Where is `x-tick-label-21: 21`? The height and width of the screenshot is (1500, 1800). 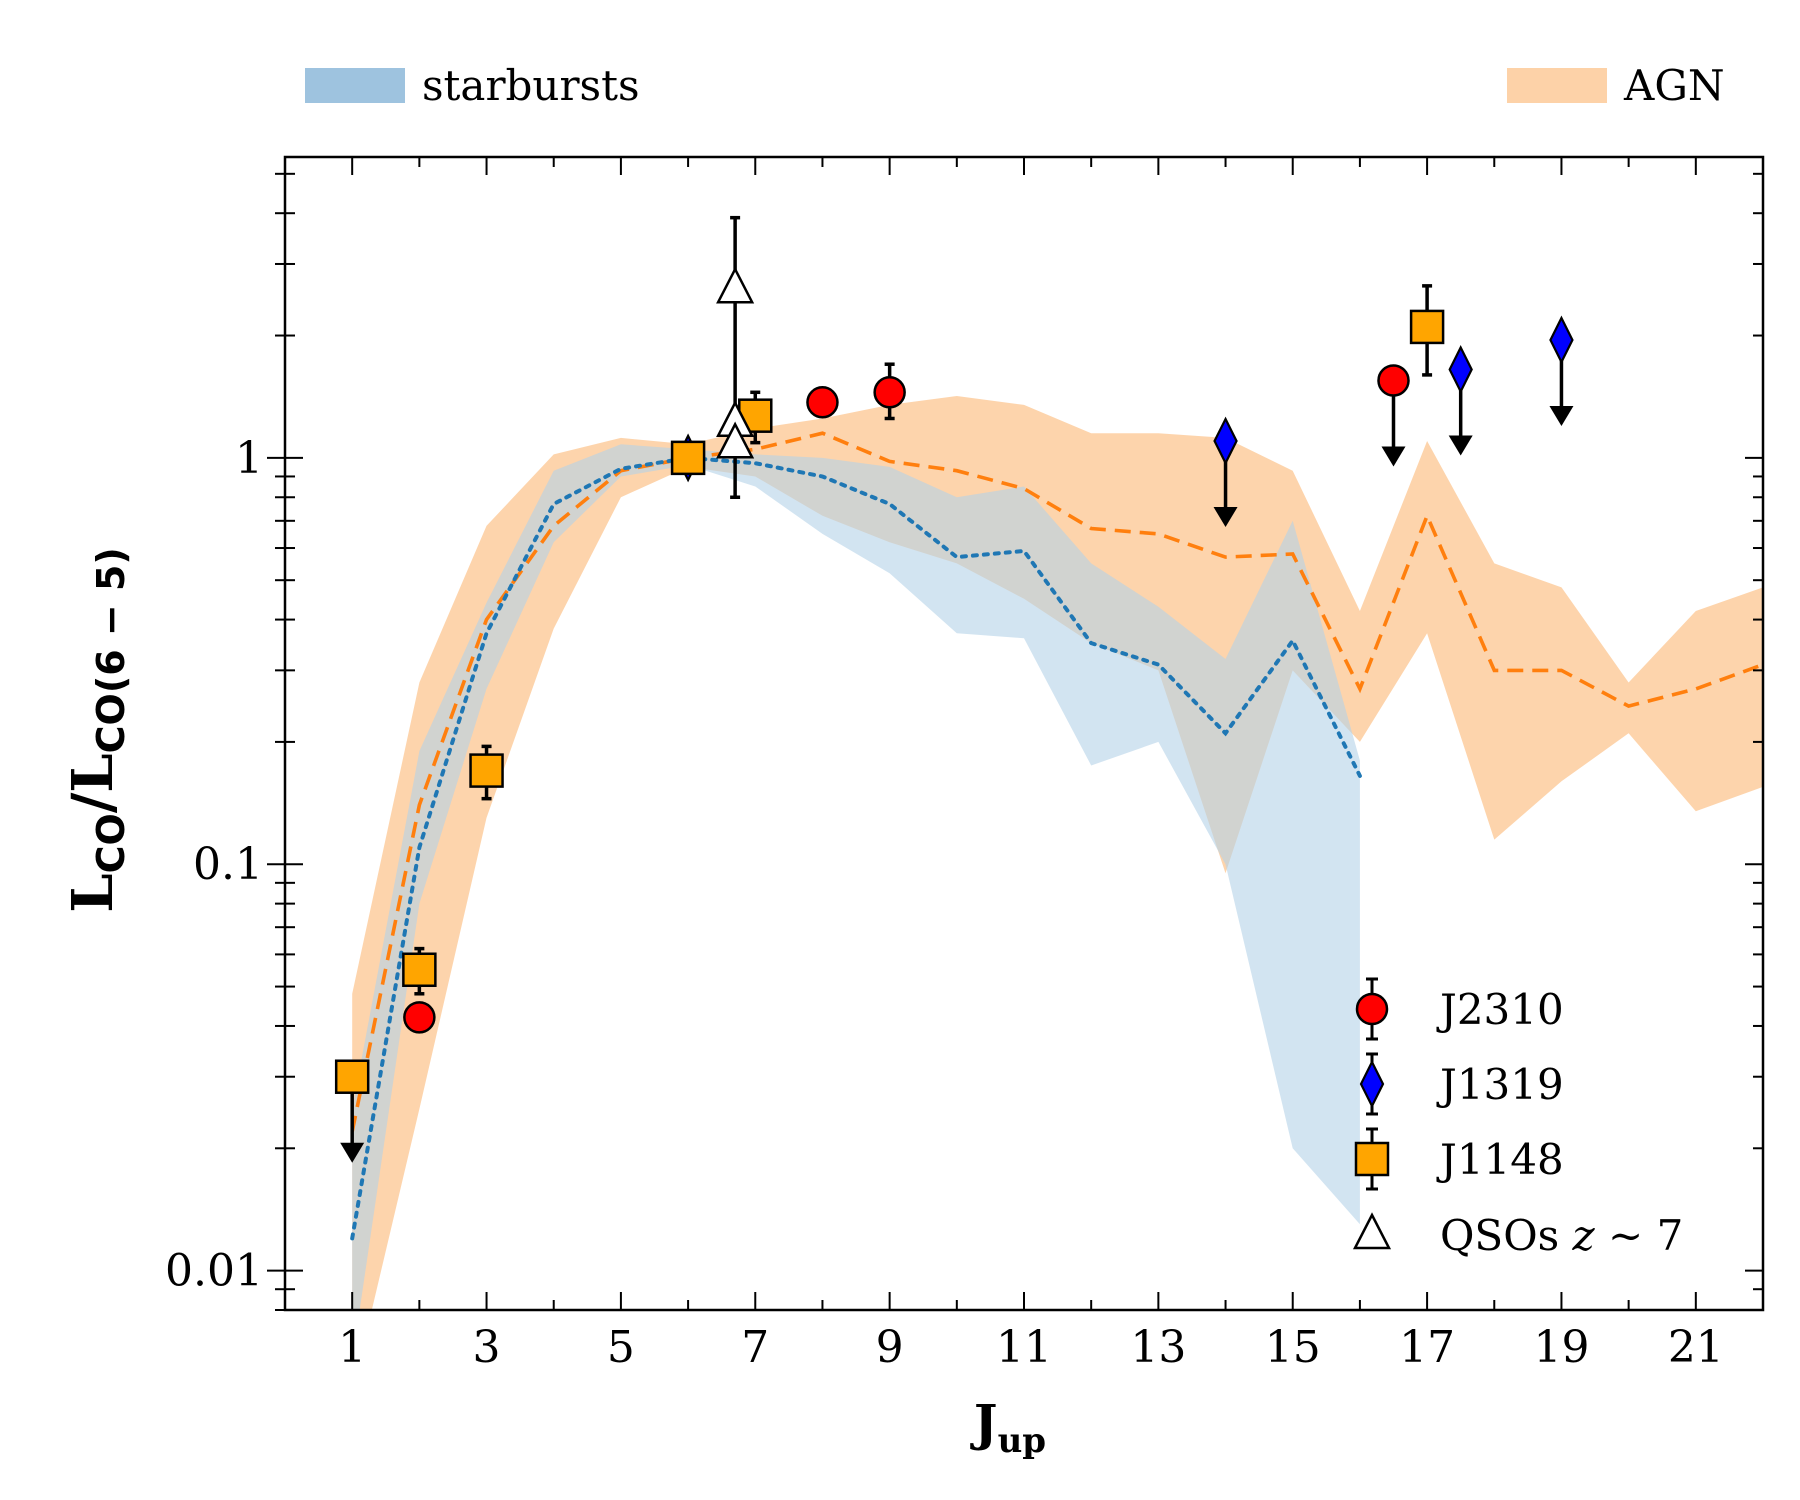 x-tick-label-21: 21 is located at coordinates (1696, 1347).